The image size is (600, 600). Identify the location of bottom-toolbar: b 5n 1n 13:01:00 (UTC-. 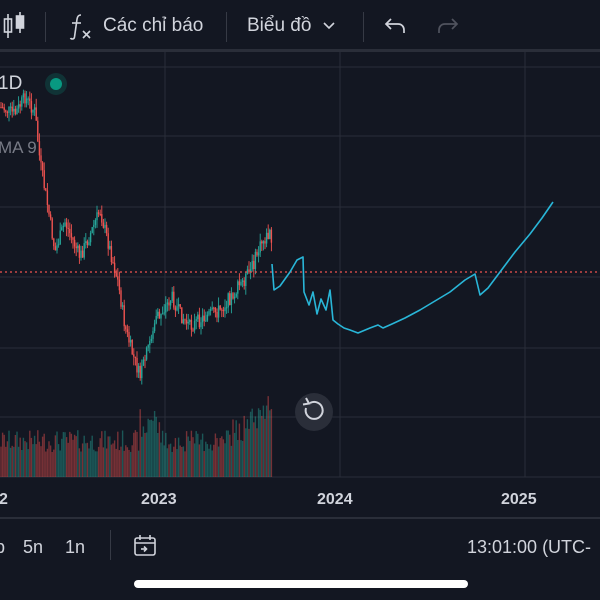
(300, 558).